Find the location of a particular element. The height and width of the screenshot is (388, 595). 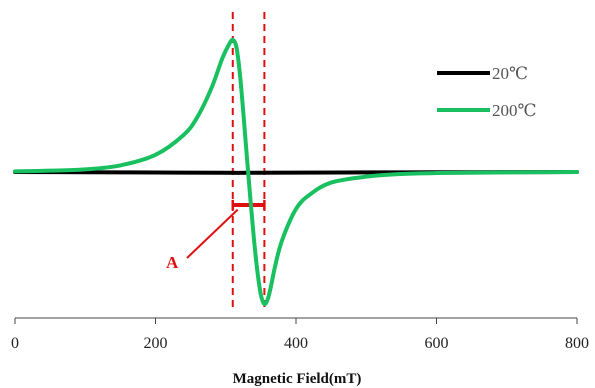

x-axis-title: Magnetic Field(mT) is located at coordinates (297, 379).